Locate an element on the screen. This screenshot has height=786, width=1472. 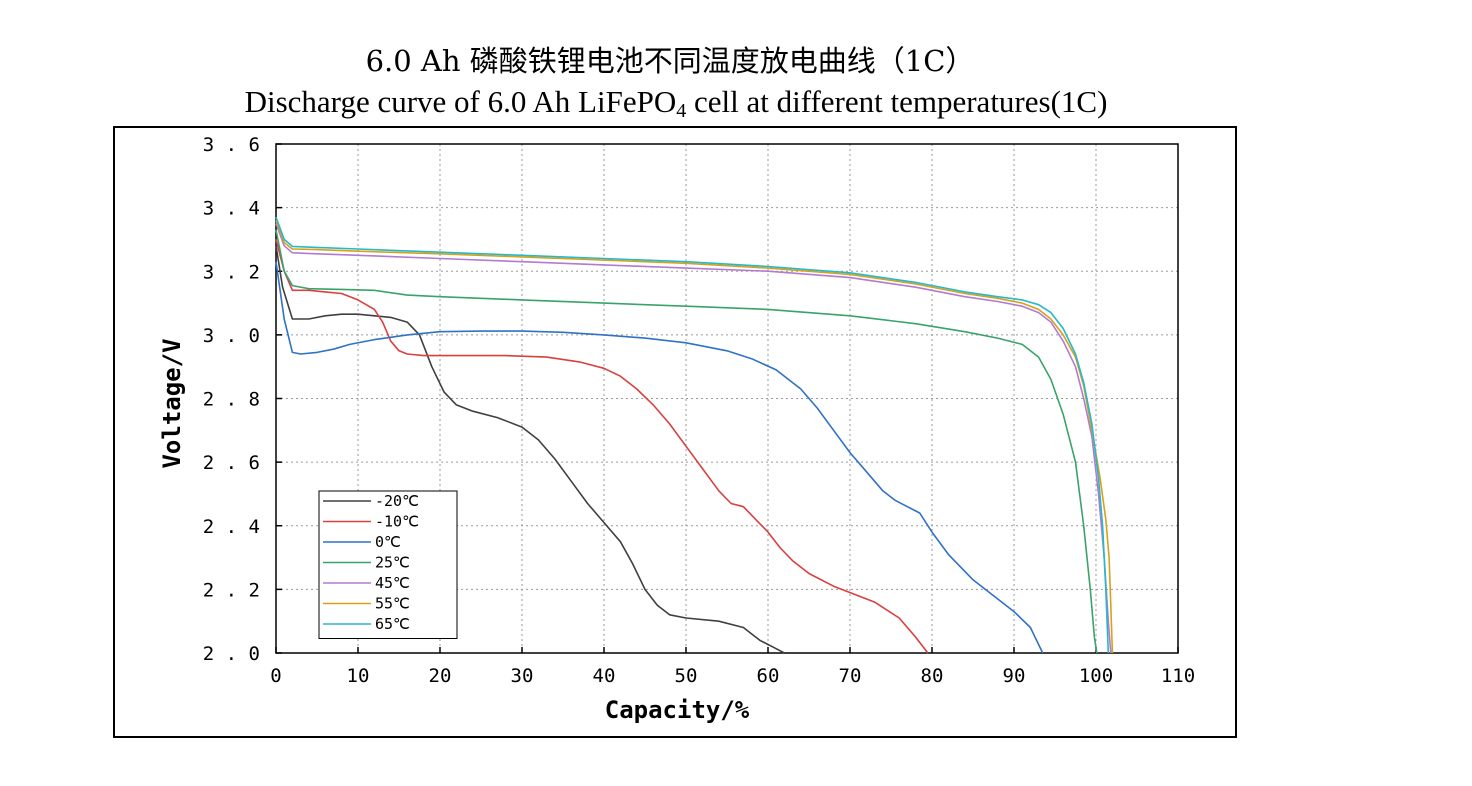
legend-label: 25℃ is located at coordinates (392, 563).